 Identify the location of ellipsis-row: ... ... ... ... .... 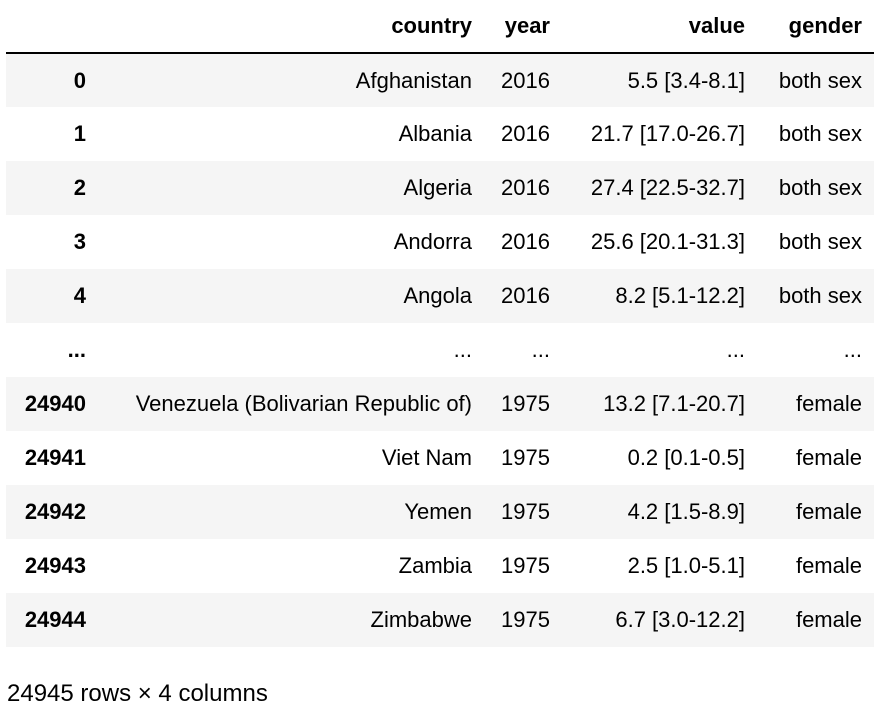
(440, 350).